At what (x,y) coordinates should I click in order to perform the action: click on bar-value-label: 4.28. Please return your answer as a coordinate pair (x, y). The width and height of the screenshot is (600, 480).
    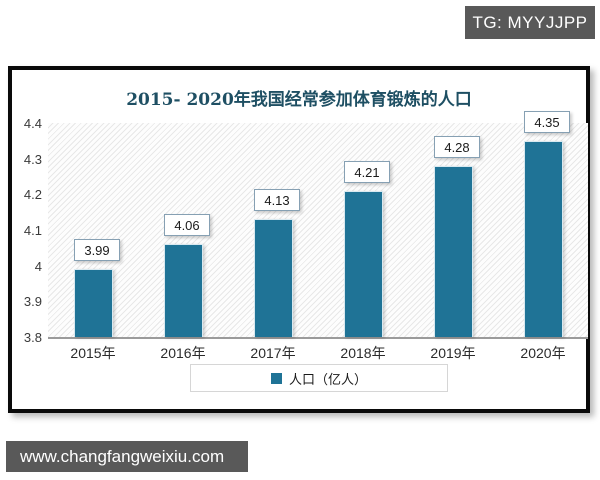
    Looking at the image, I should click on (457, 147).